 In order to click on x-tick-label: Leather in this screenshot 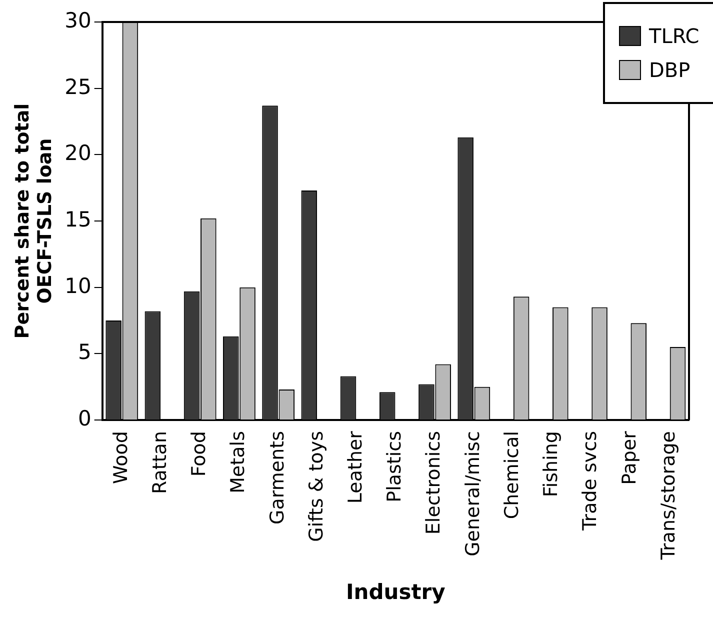, I will do `click(355, 467)`.